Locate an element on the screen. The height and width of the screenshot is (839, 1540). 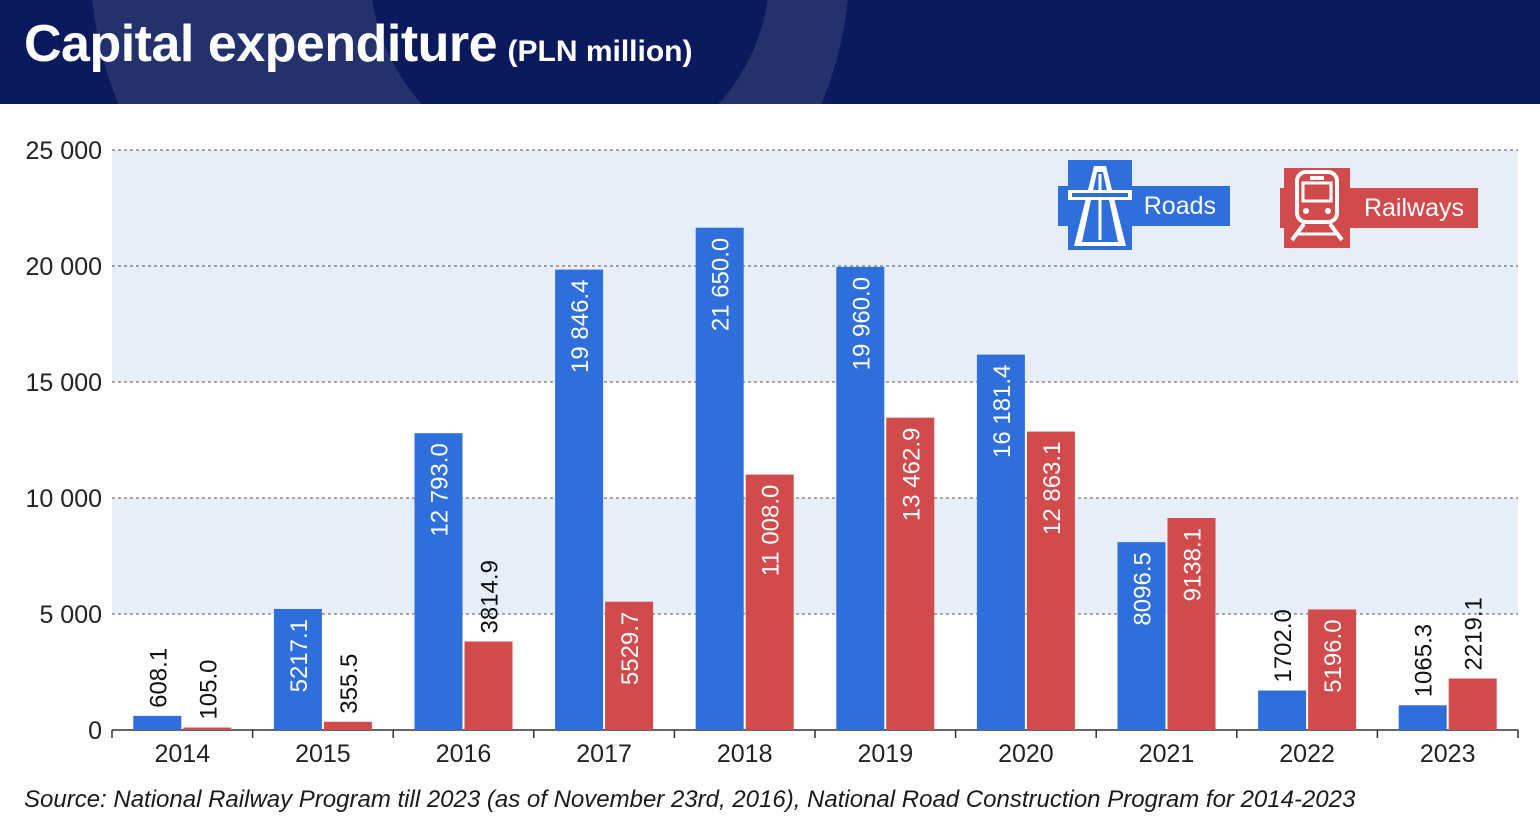
page-title: Capital expenditure (PLN million) is located at coordinates (358, 44).